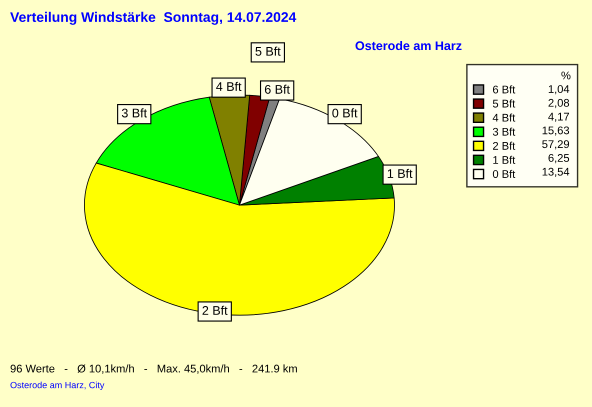 This screenshot has width=592, height=407. I want to click on legend-label: 6 Bft, so click(504, 89).